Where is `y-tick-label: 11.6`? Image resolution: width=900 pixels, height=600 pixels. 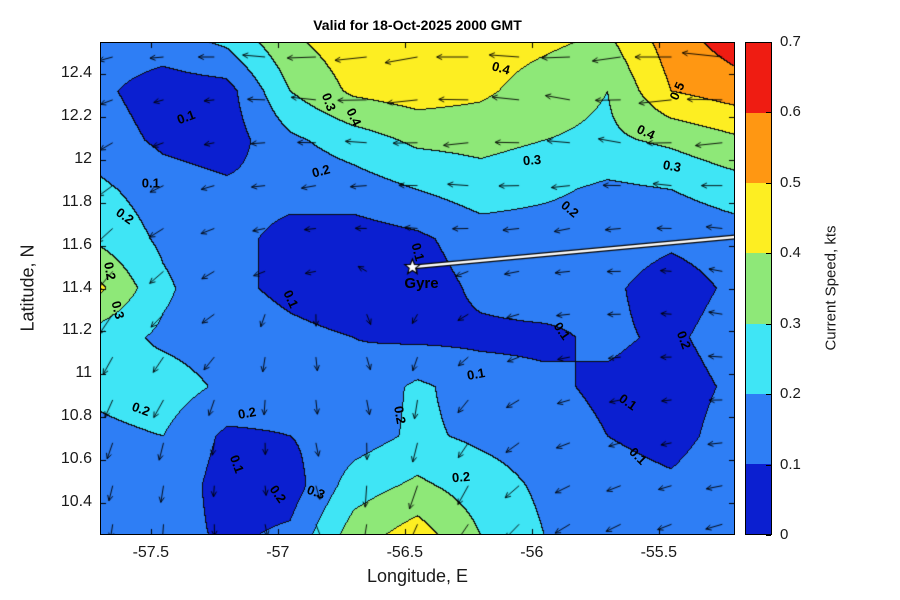
y-tick-label: 11.6 is located at coordinates (77, 244).